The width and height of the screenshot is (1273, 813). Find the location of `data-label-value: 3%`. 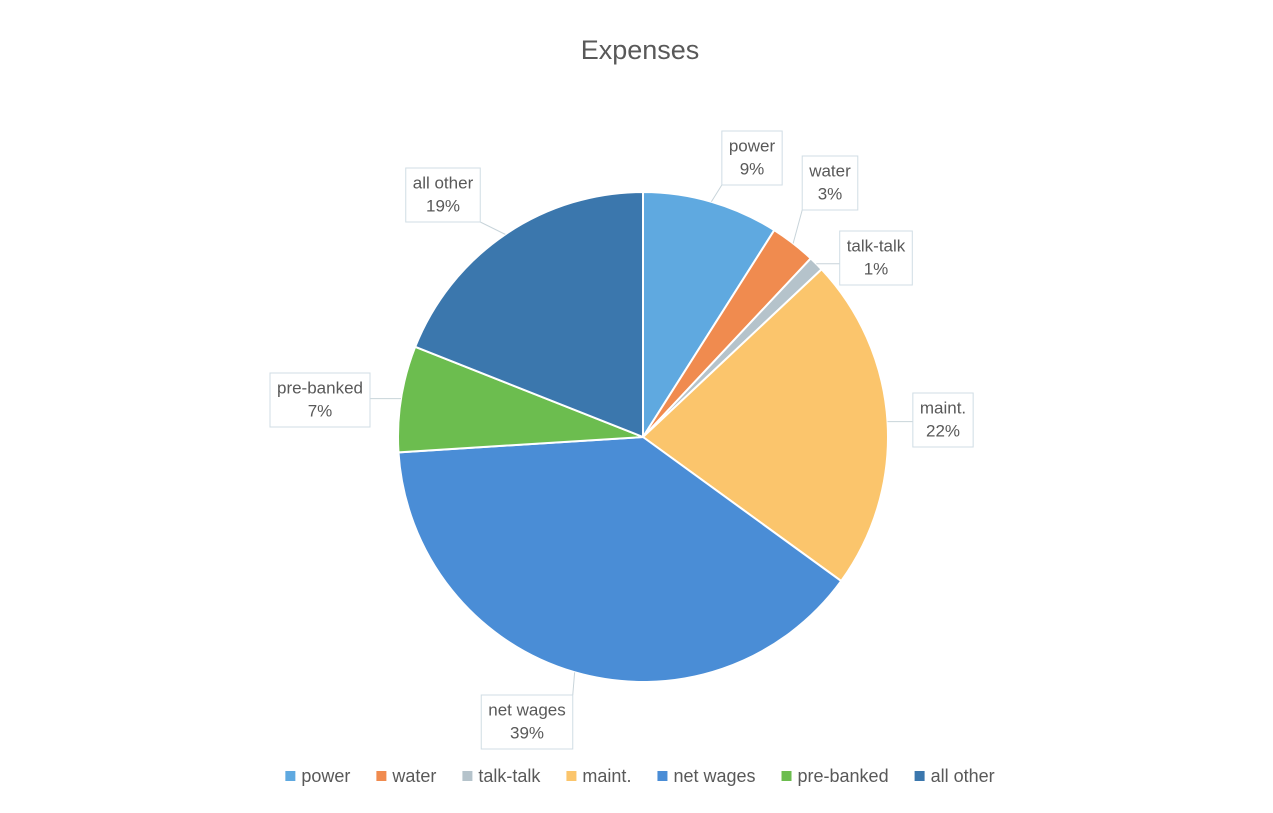

data-label-value: 3% is located at coordinates (830, 193).